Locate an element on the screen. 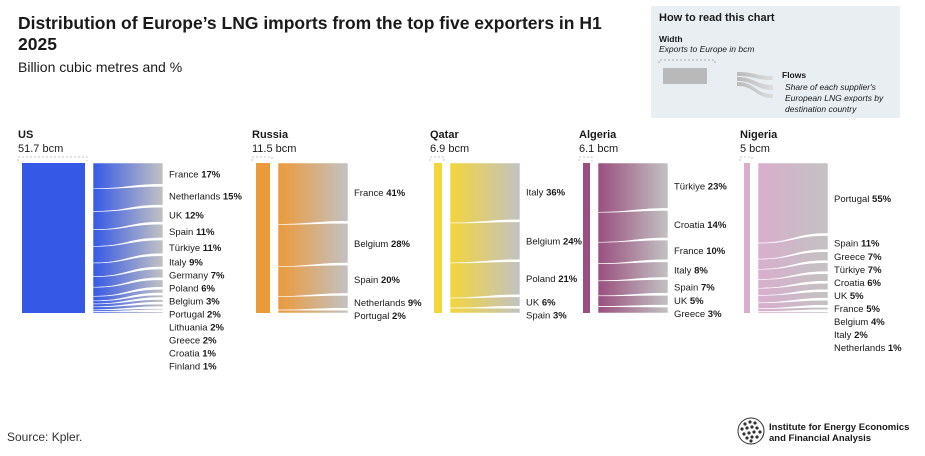 The image size is (925, 456). label-russia-france: France 41% is located at coordinates (380, 193).